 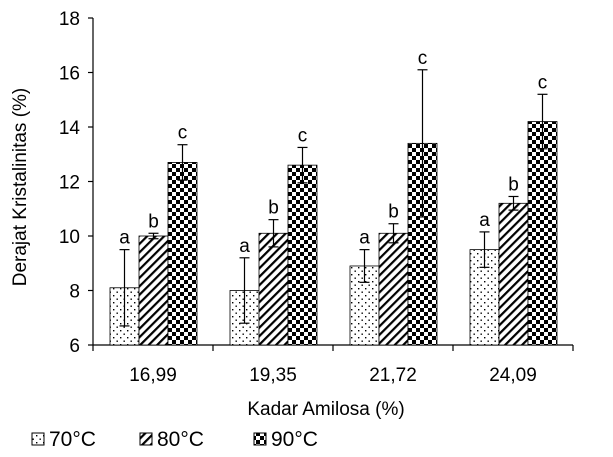 I want to click on y-tick-label: 14, so click(x=70, y=128).